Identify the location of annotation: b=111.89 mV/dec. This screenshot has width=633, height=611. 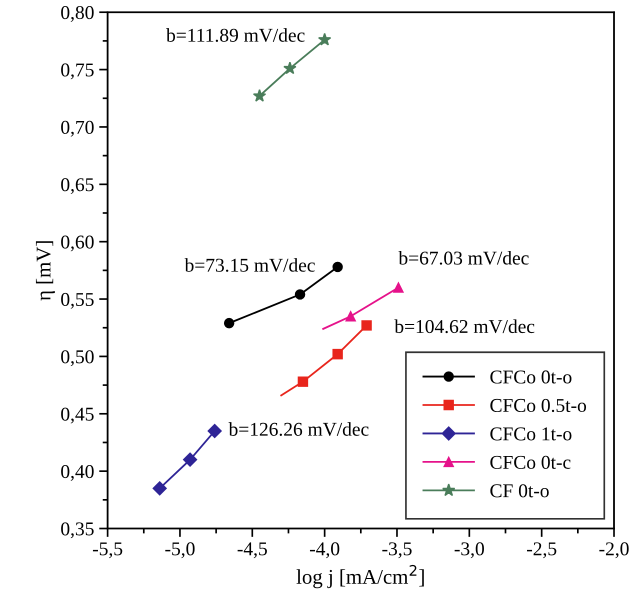
(235, 35).